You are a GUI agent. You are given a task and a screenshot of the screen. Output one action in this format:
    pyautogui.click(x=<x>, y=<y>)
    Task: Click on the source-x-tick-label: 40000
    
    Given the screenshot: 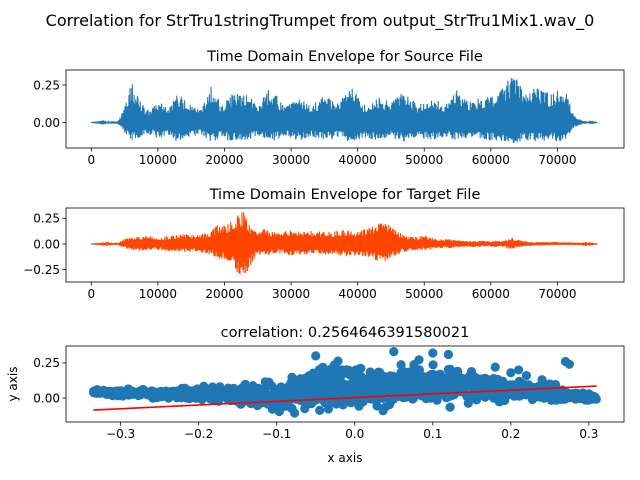 What is the action you would take?
    pyautogui.click(x=358, y=160)
    